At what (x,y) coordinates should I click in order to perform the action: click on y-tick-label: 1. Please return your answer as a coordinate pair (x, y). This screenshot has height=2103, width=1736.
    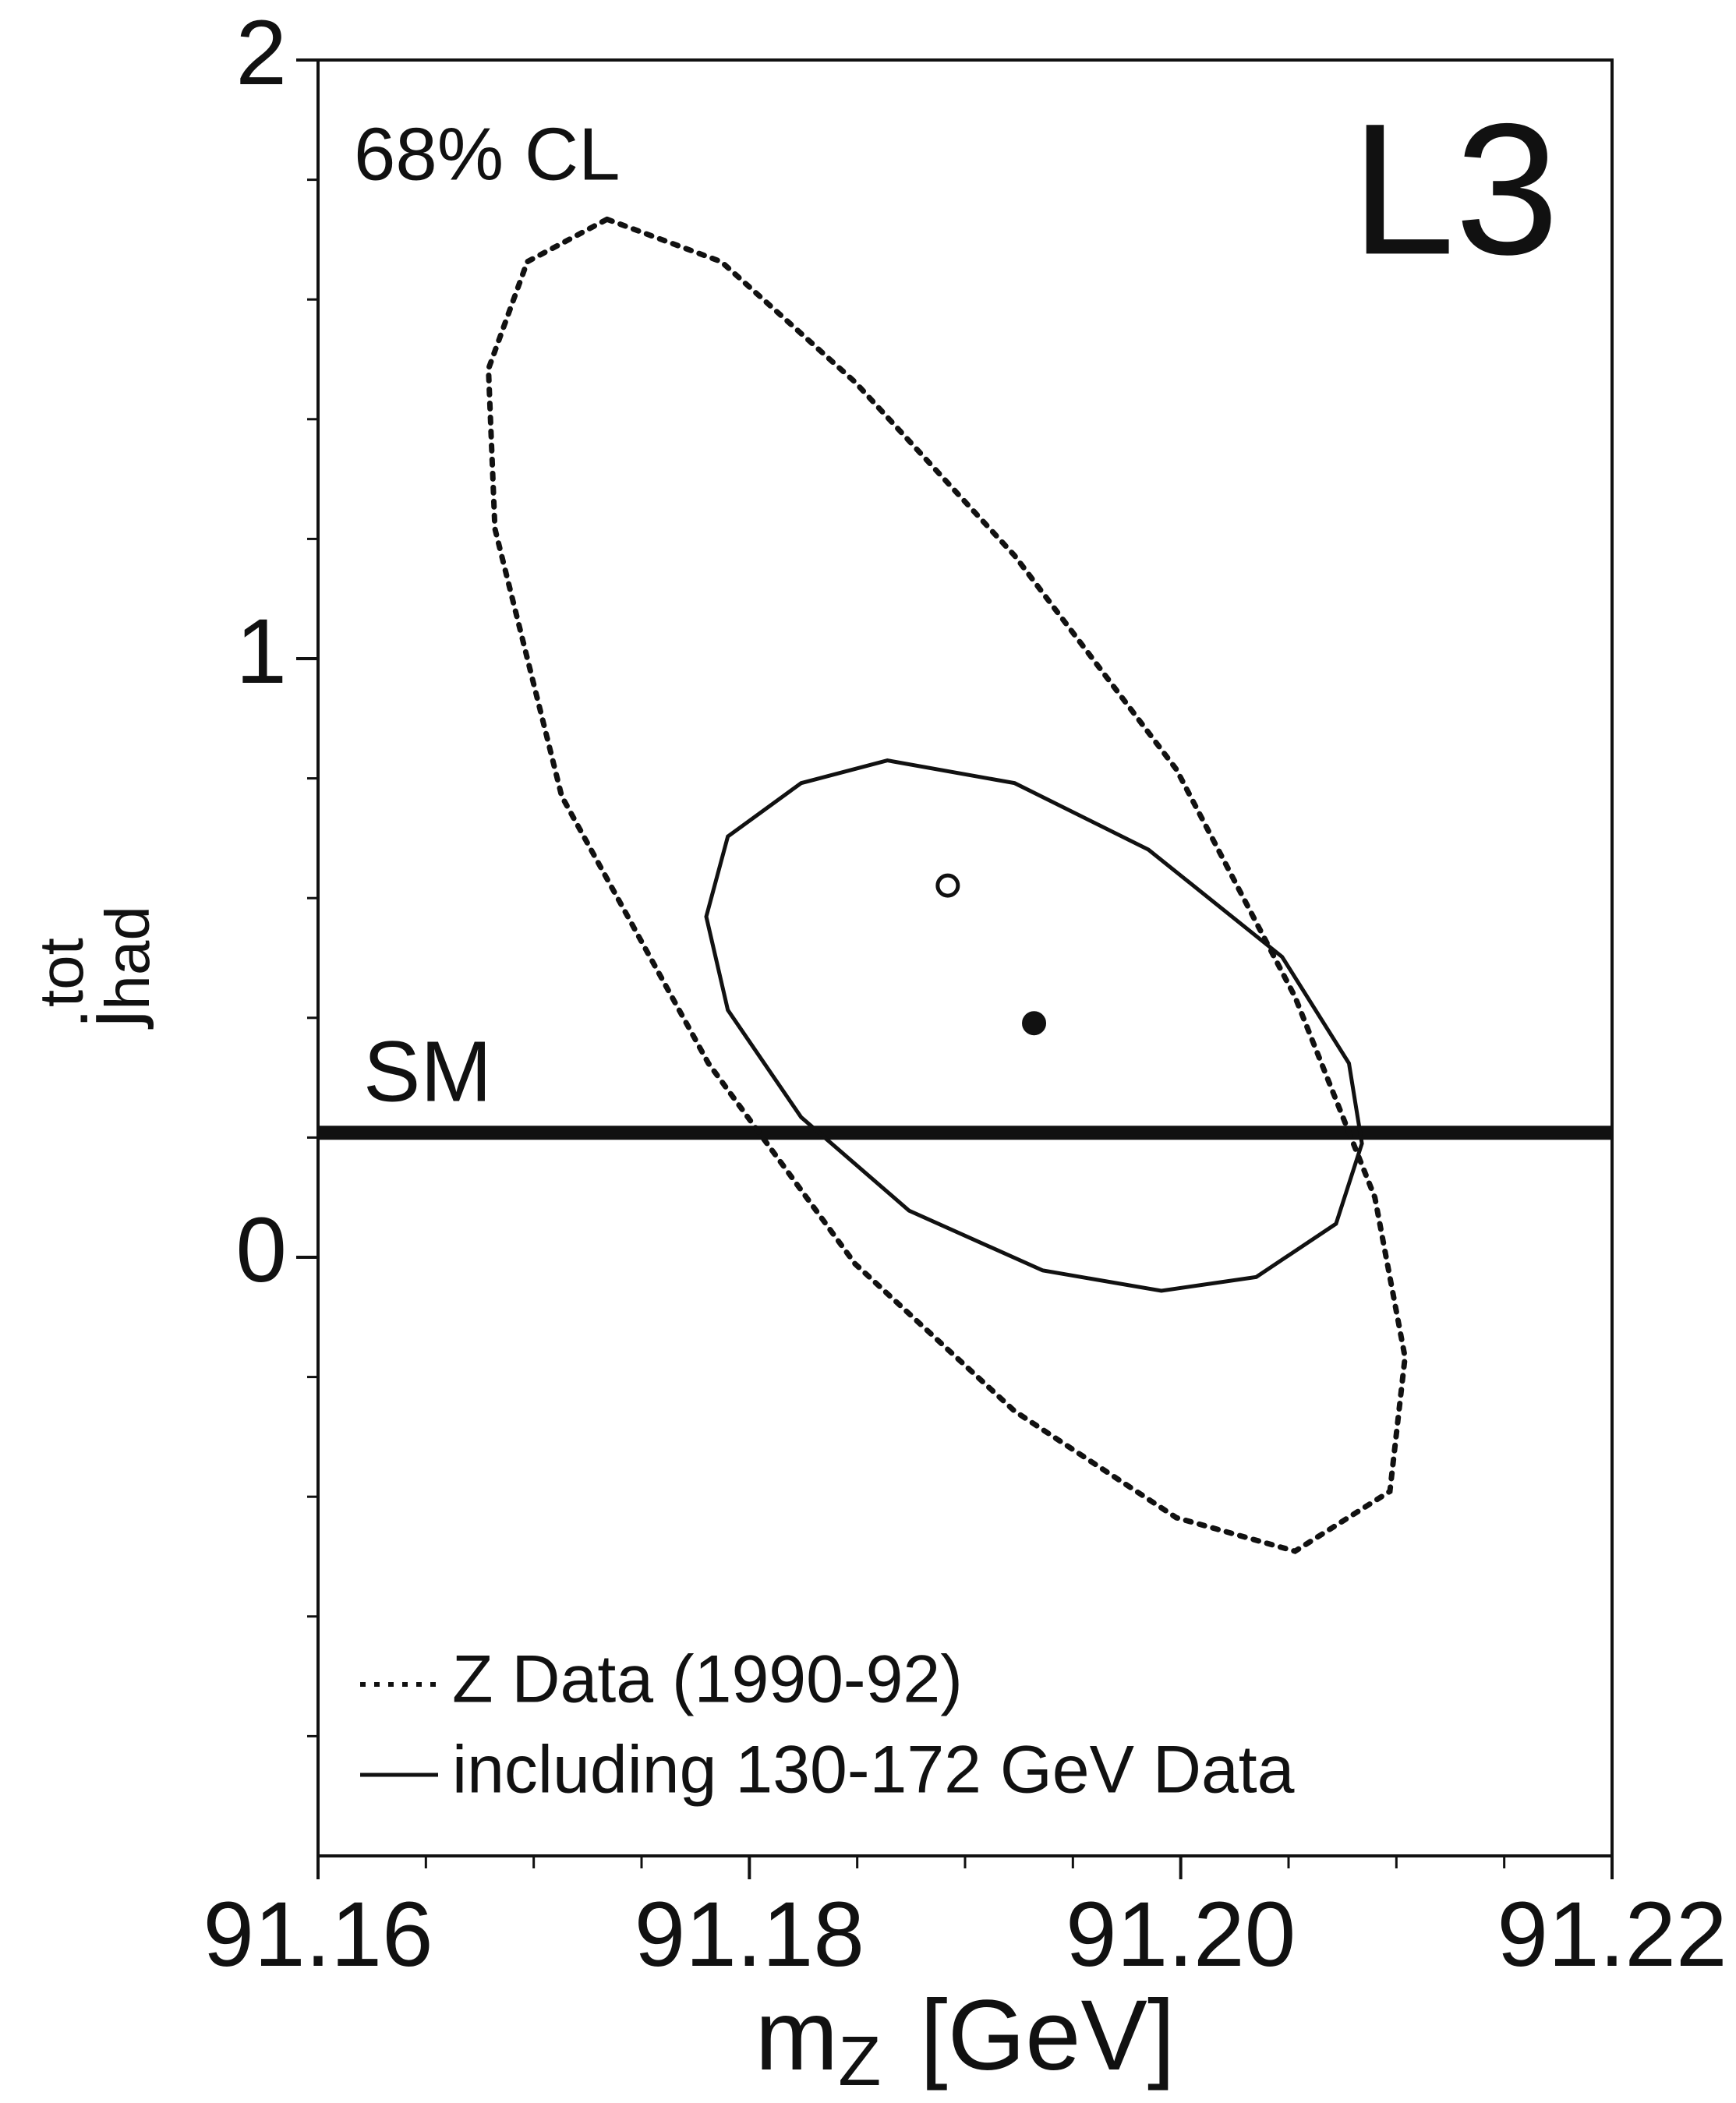
    Looking at the image, I should click on (261, 651).